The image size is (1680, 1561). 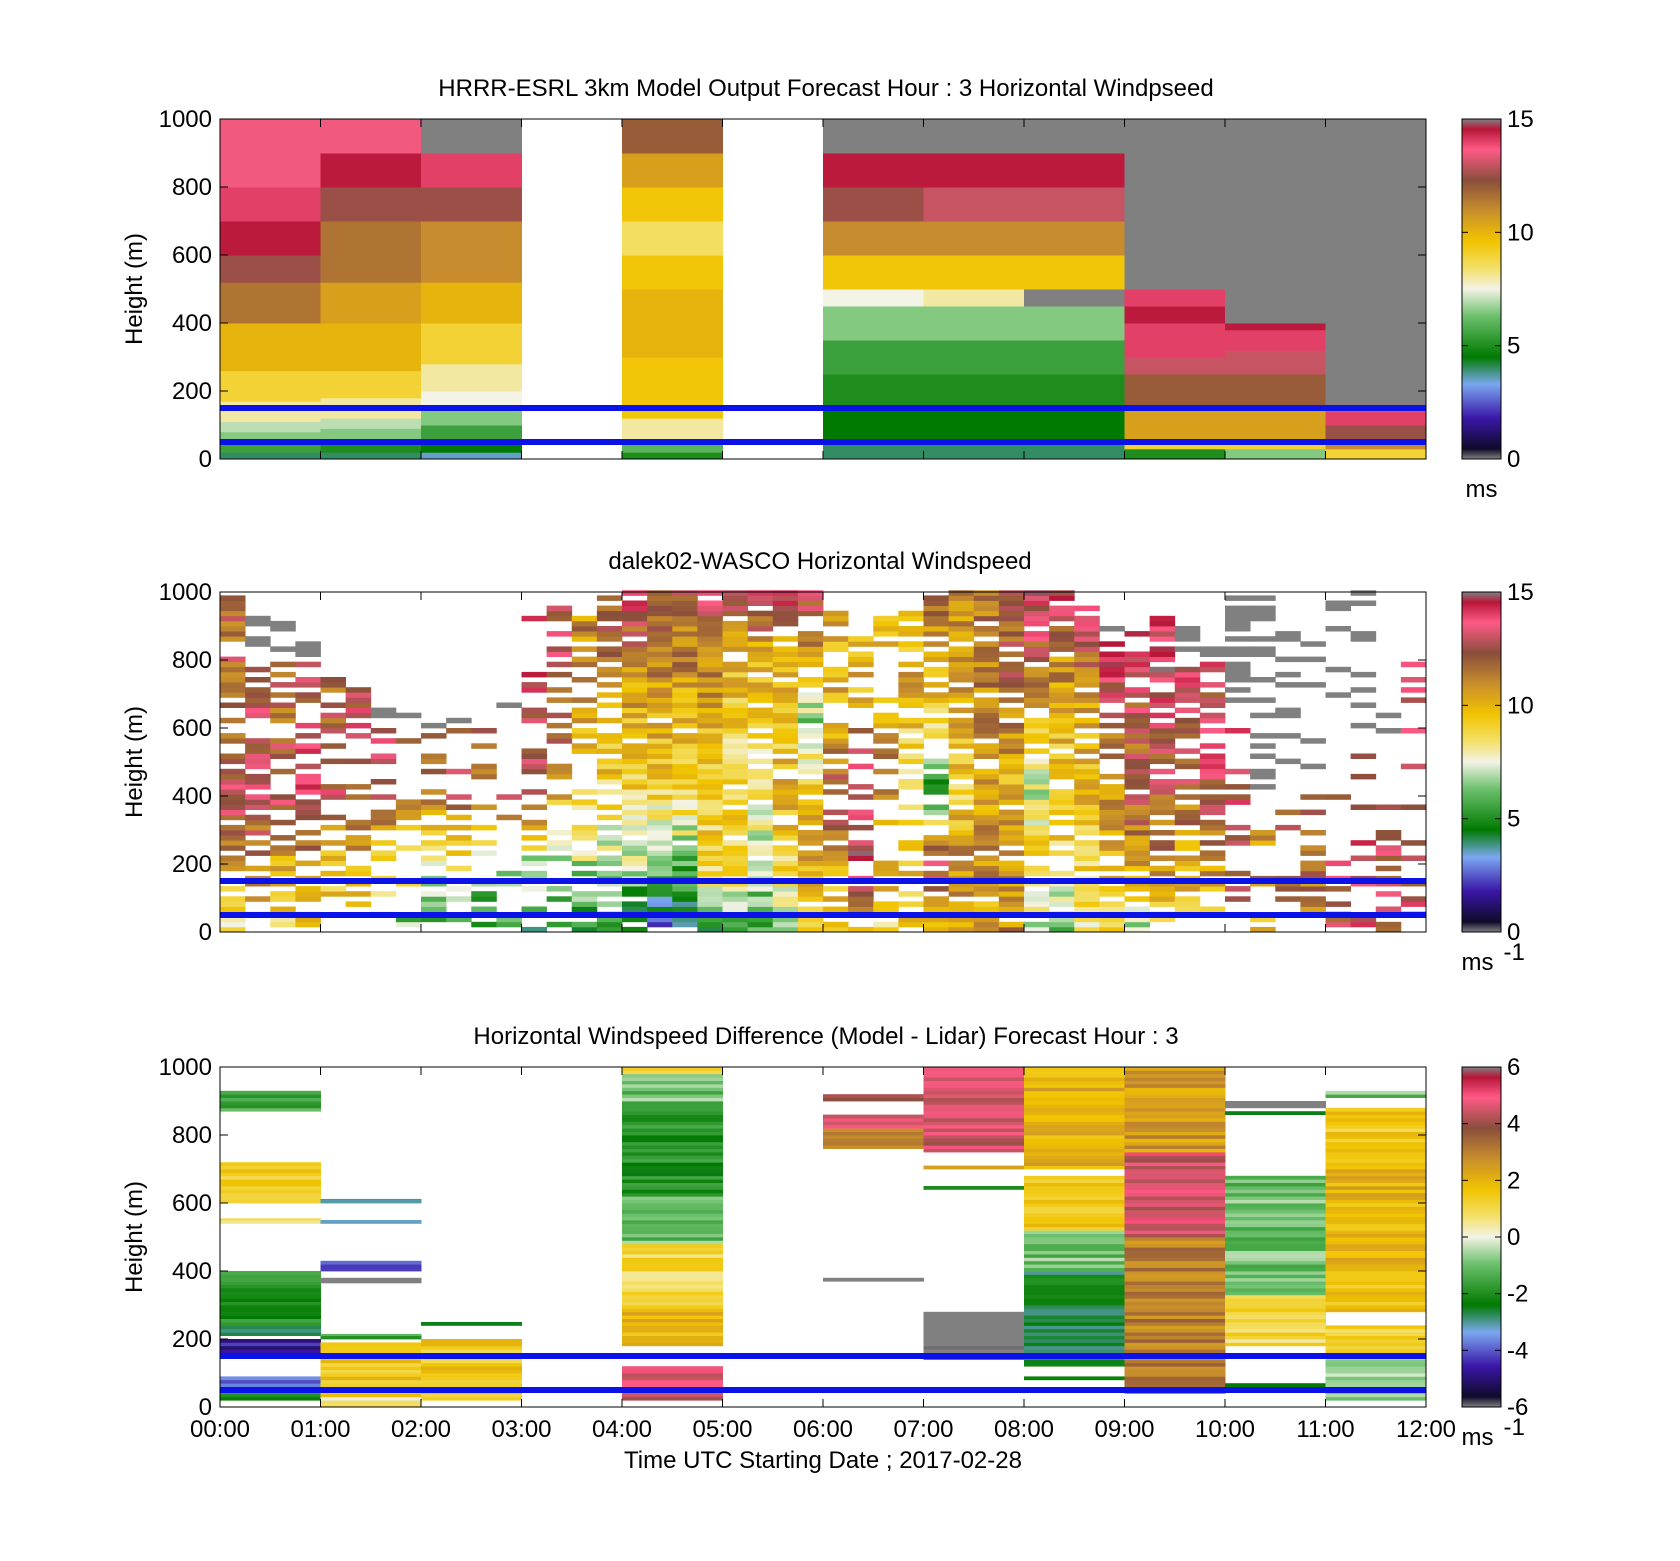 What do you see at coordinates (1513, 459) in the screenshot?
I see `colorbar-tick-label: 0` at bounding box center [1513, 459].